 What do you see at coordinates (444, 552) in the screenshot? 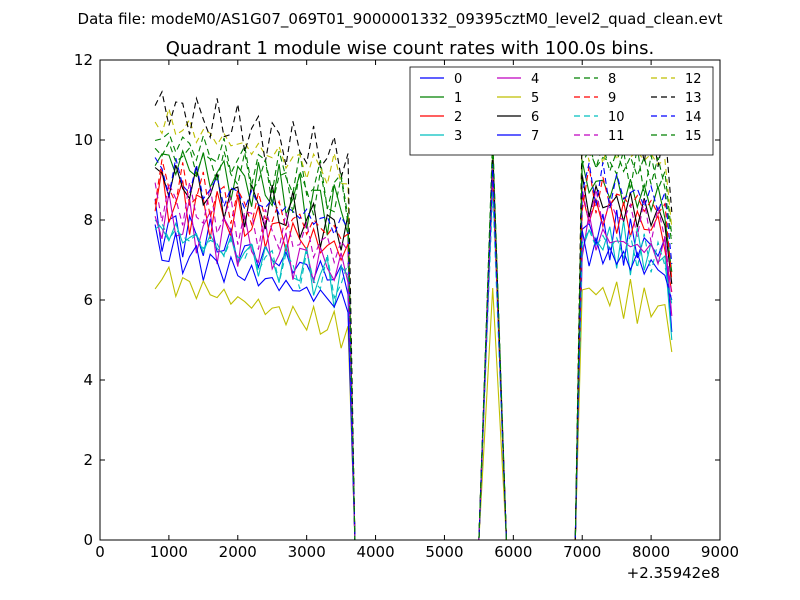
I see `x-tick-label: 5000` at bounding box center [444, 552].